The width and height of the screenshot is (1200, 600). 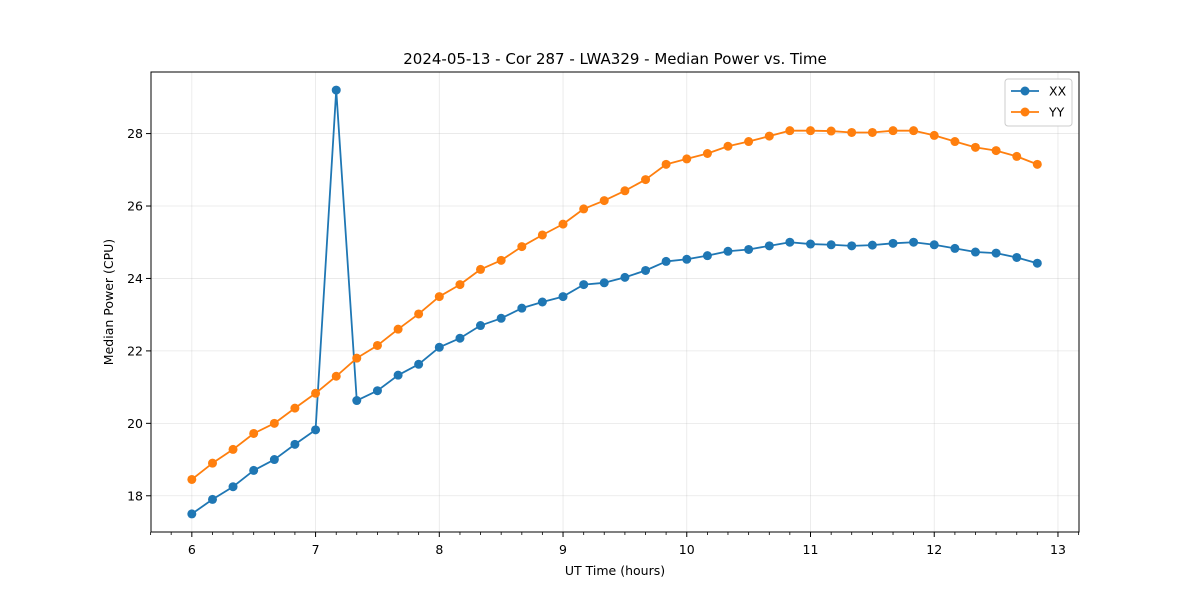 What do you see at coordinates (316, 549) in the screenshot?
I see `x-tick-label: 7` at bounding box center [316, 549].